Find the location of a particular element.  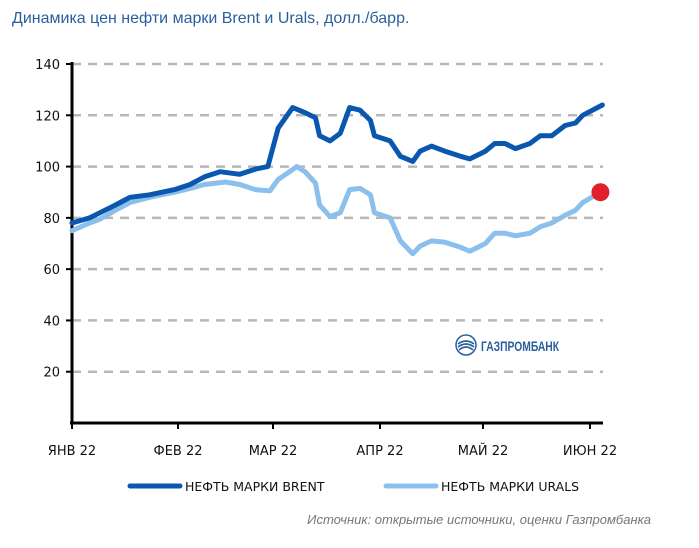

x-tick-label: ИЮН 22 is located at coordinates (590, 451).